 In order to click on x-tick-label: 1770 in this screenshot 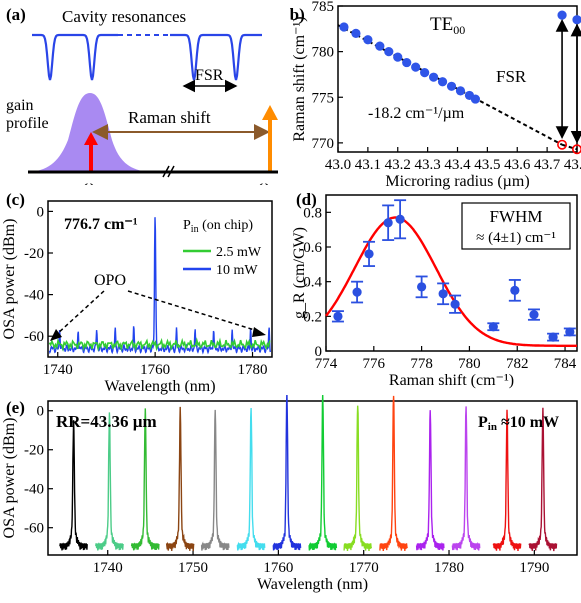, I will do `click(364, 568)`.